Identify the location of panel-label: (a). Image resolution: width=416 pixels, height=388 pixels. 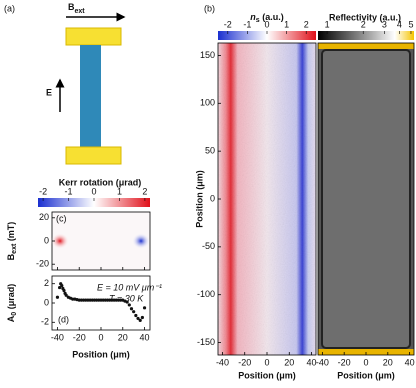
(9, 8).